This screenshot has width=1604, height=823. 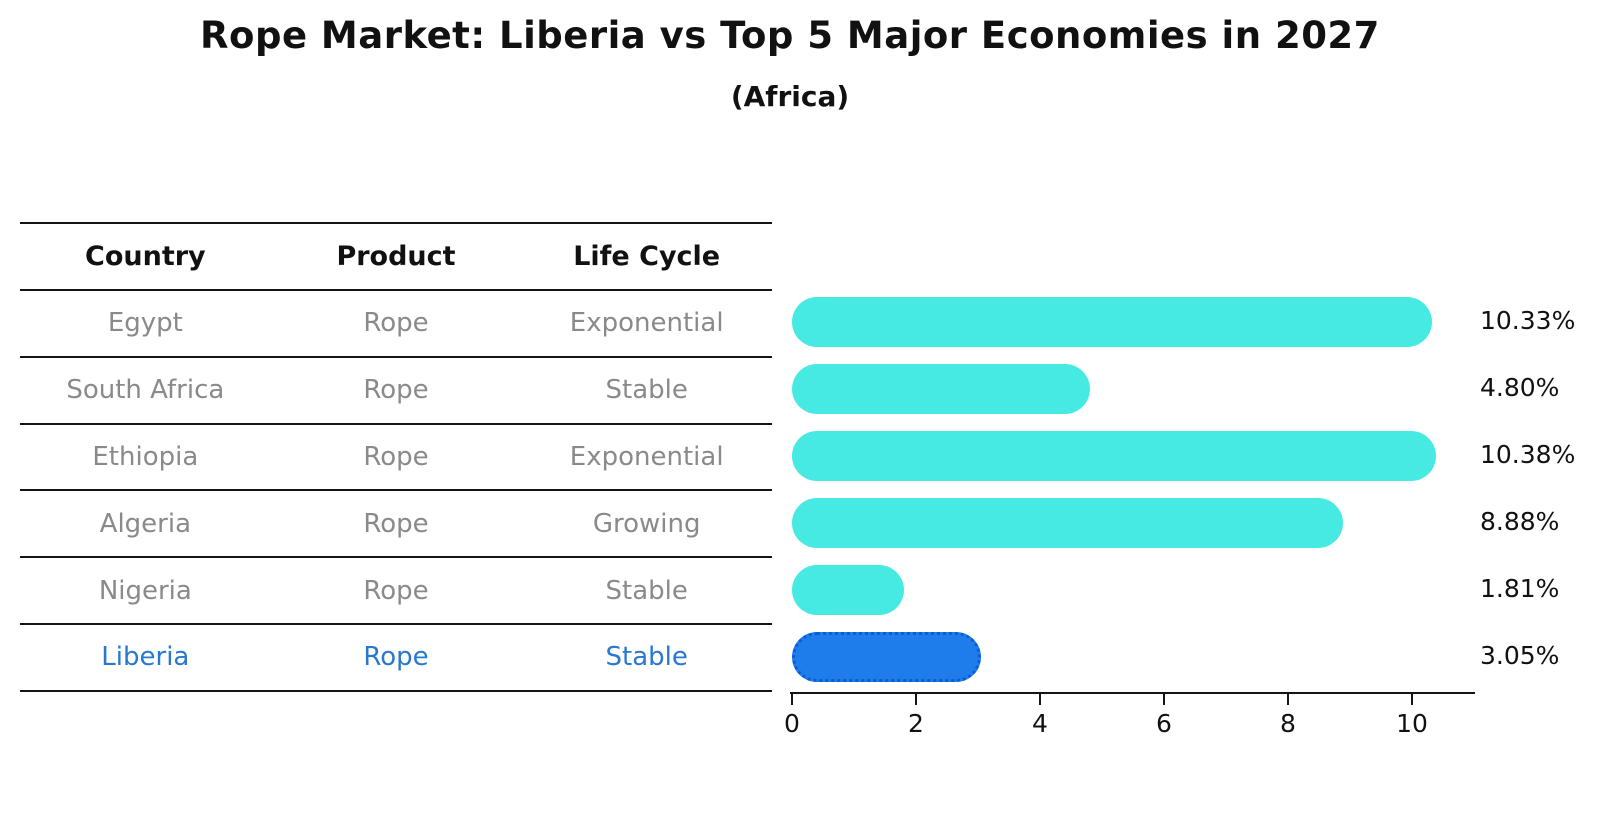 What do you see at coordinates (790, 96) in the screenshot?
I see `page-subtitle: (Africa)` at bounding box center [790, 96].